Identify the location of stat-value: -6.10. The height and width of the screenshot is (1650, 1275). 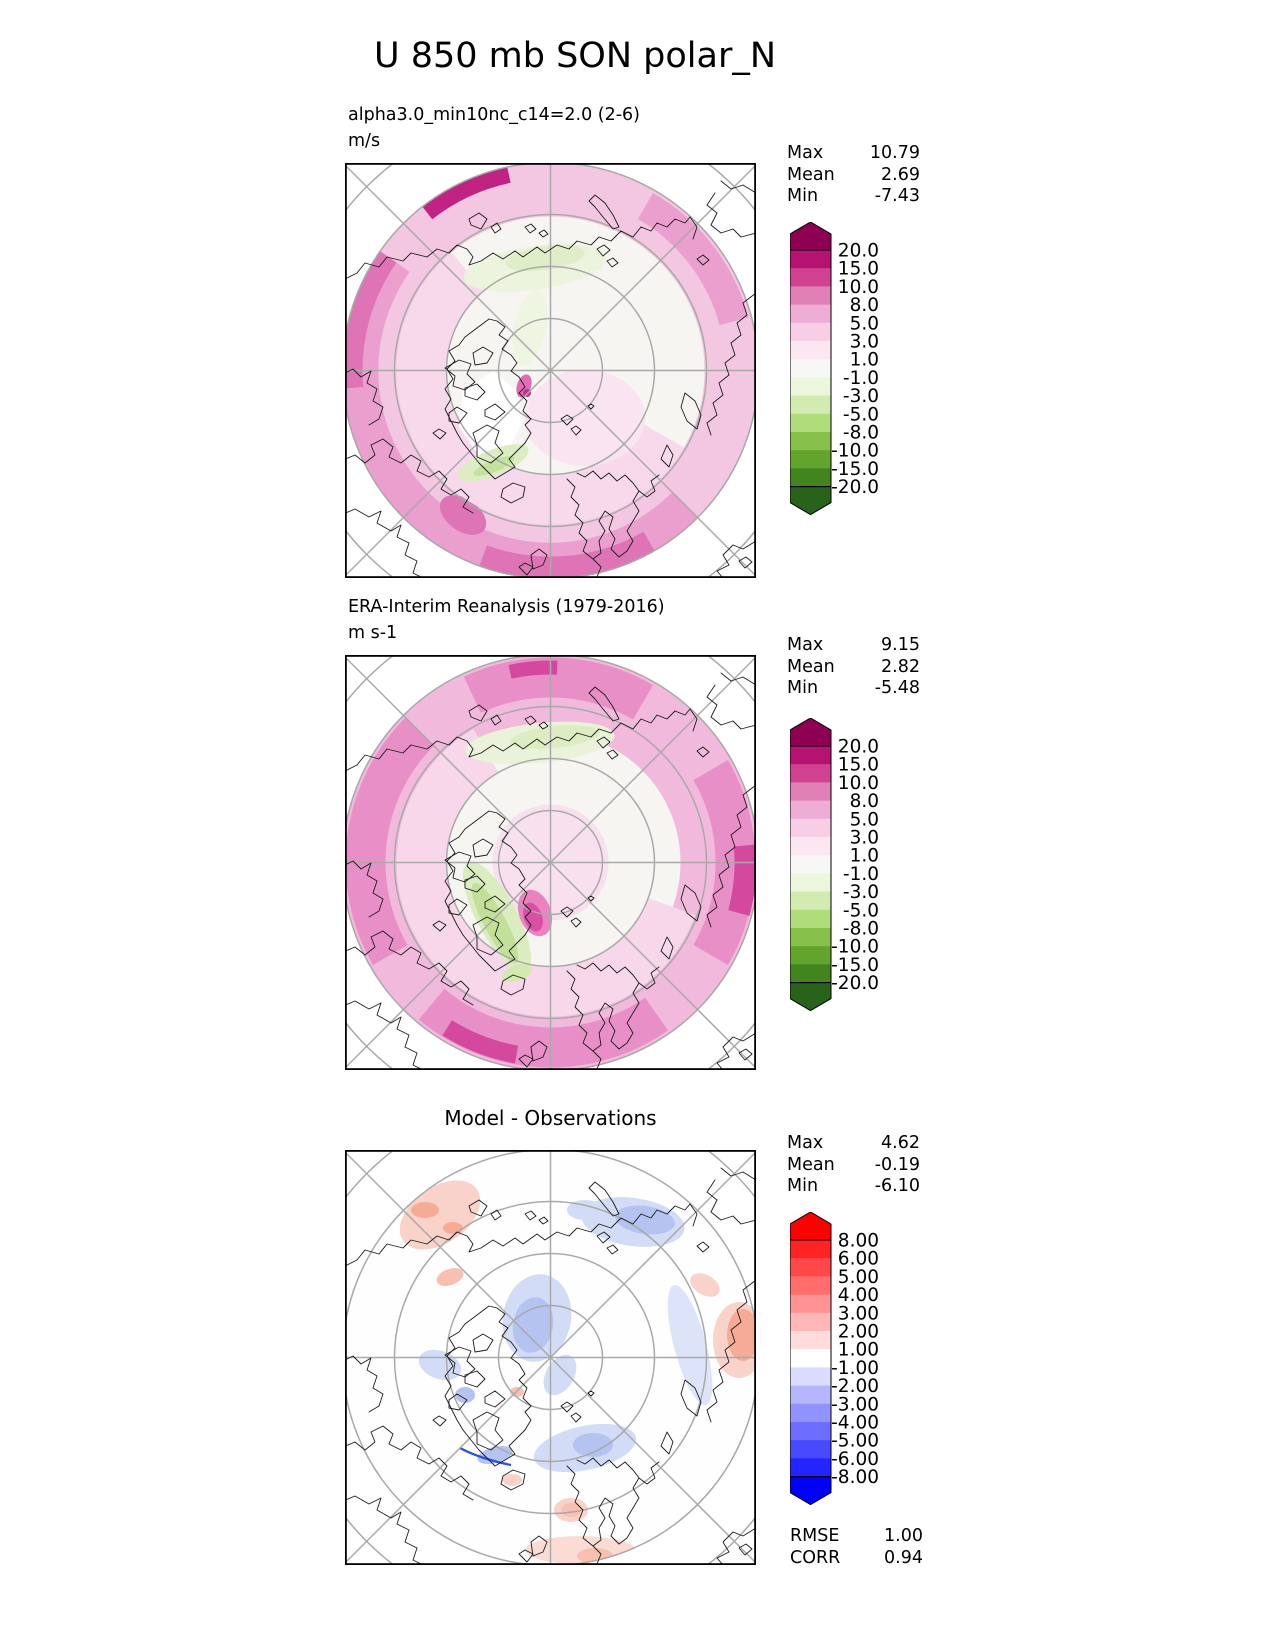
(897, 1186).